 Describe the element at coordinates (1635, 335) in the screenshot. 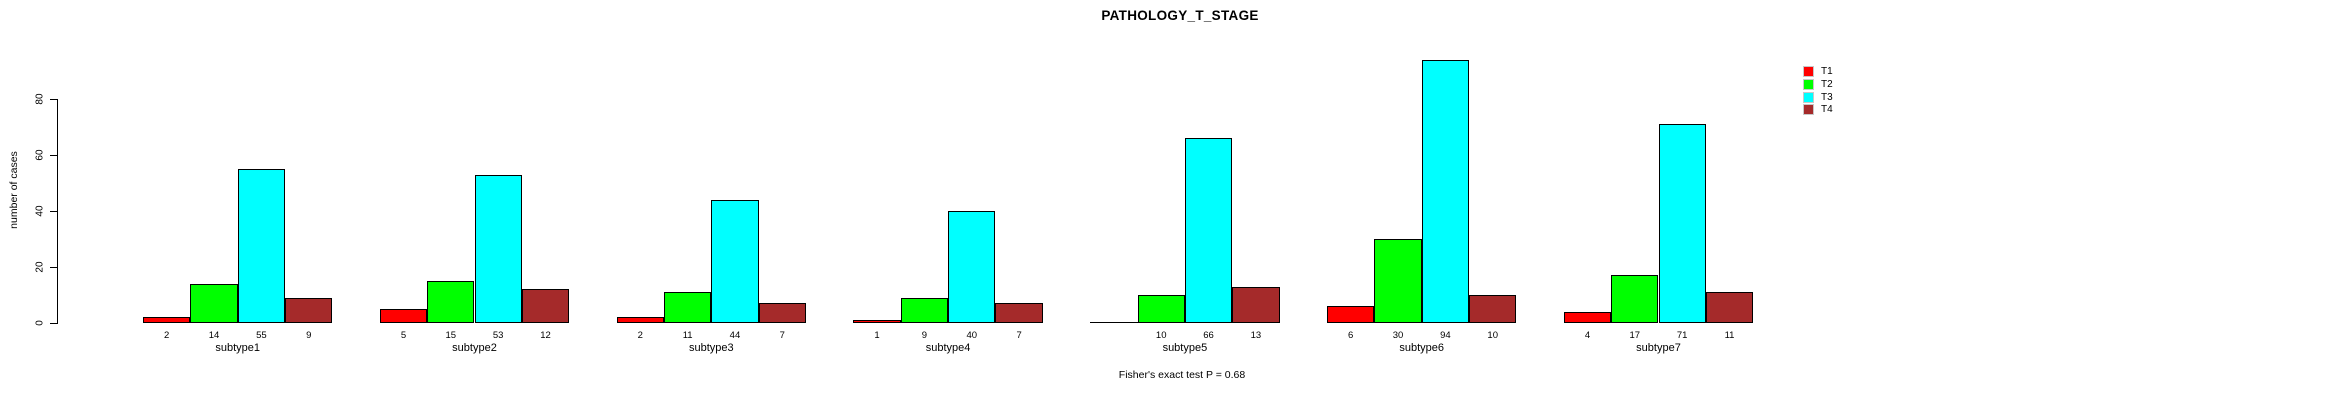

I see `bar-value-label: 17` at that location.